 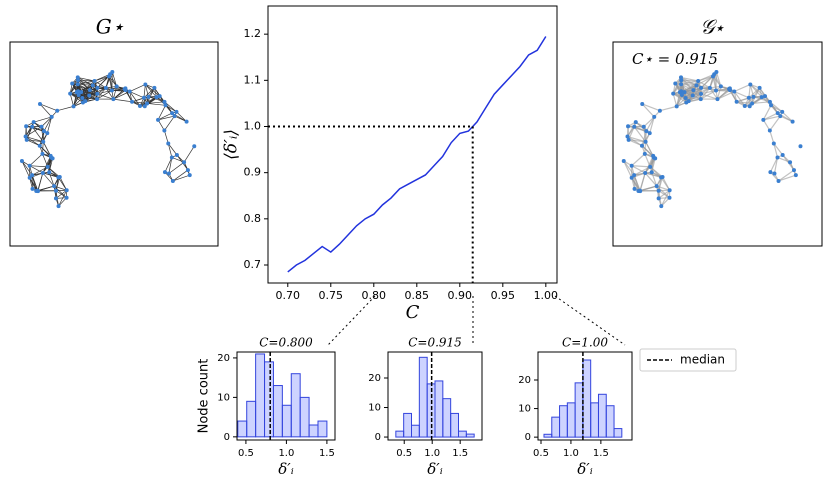 I want to click on axes-frame, so click(x=286, y=396).